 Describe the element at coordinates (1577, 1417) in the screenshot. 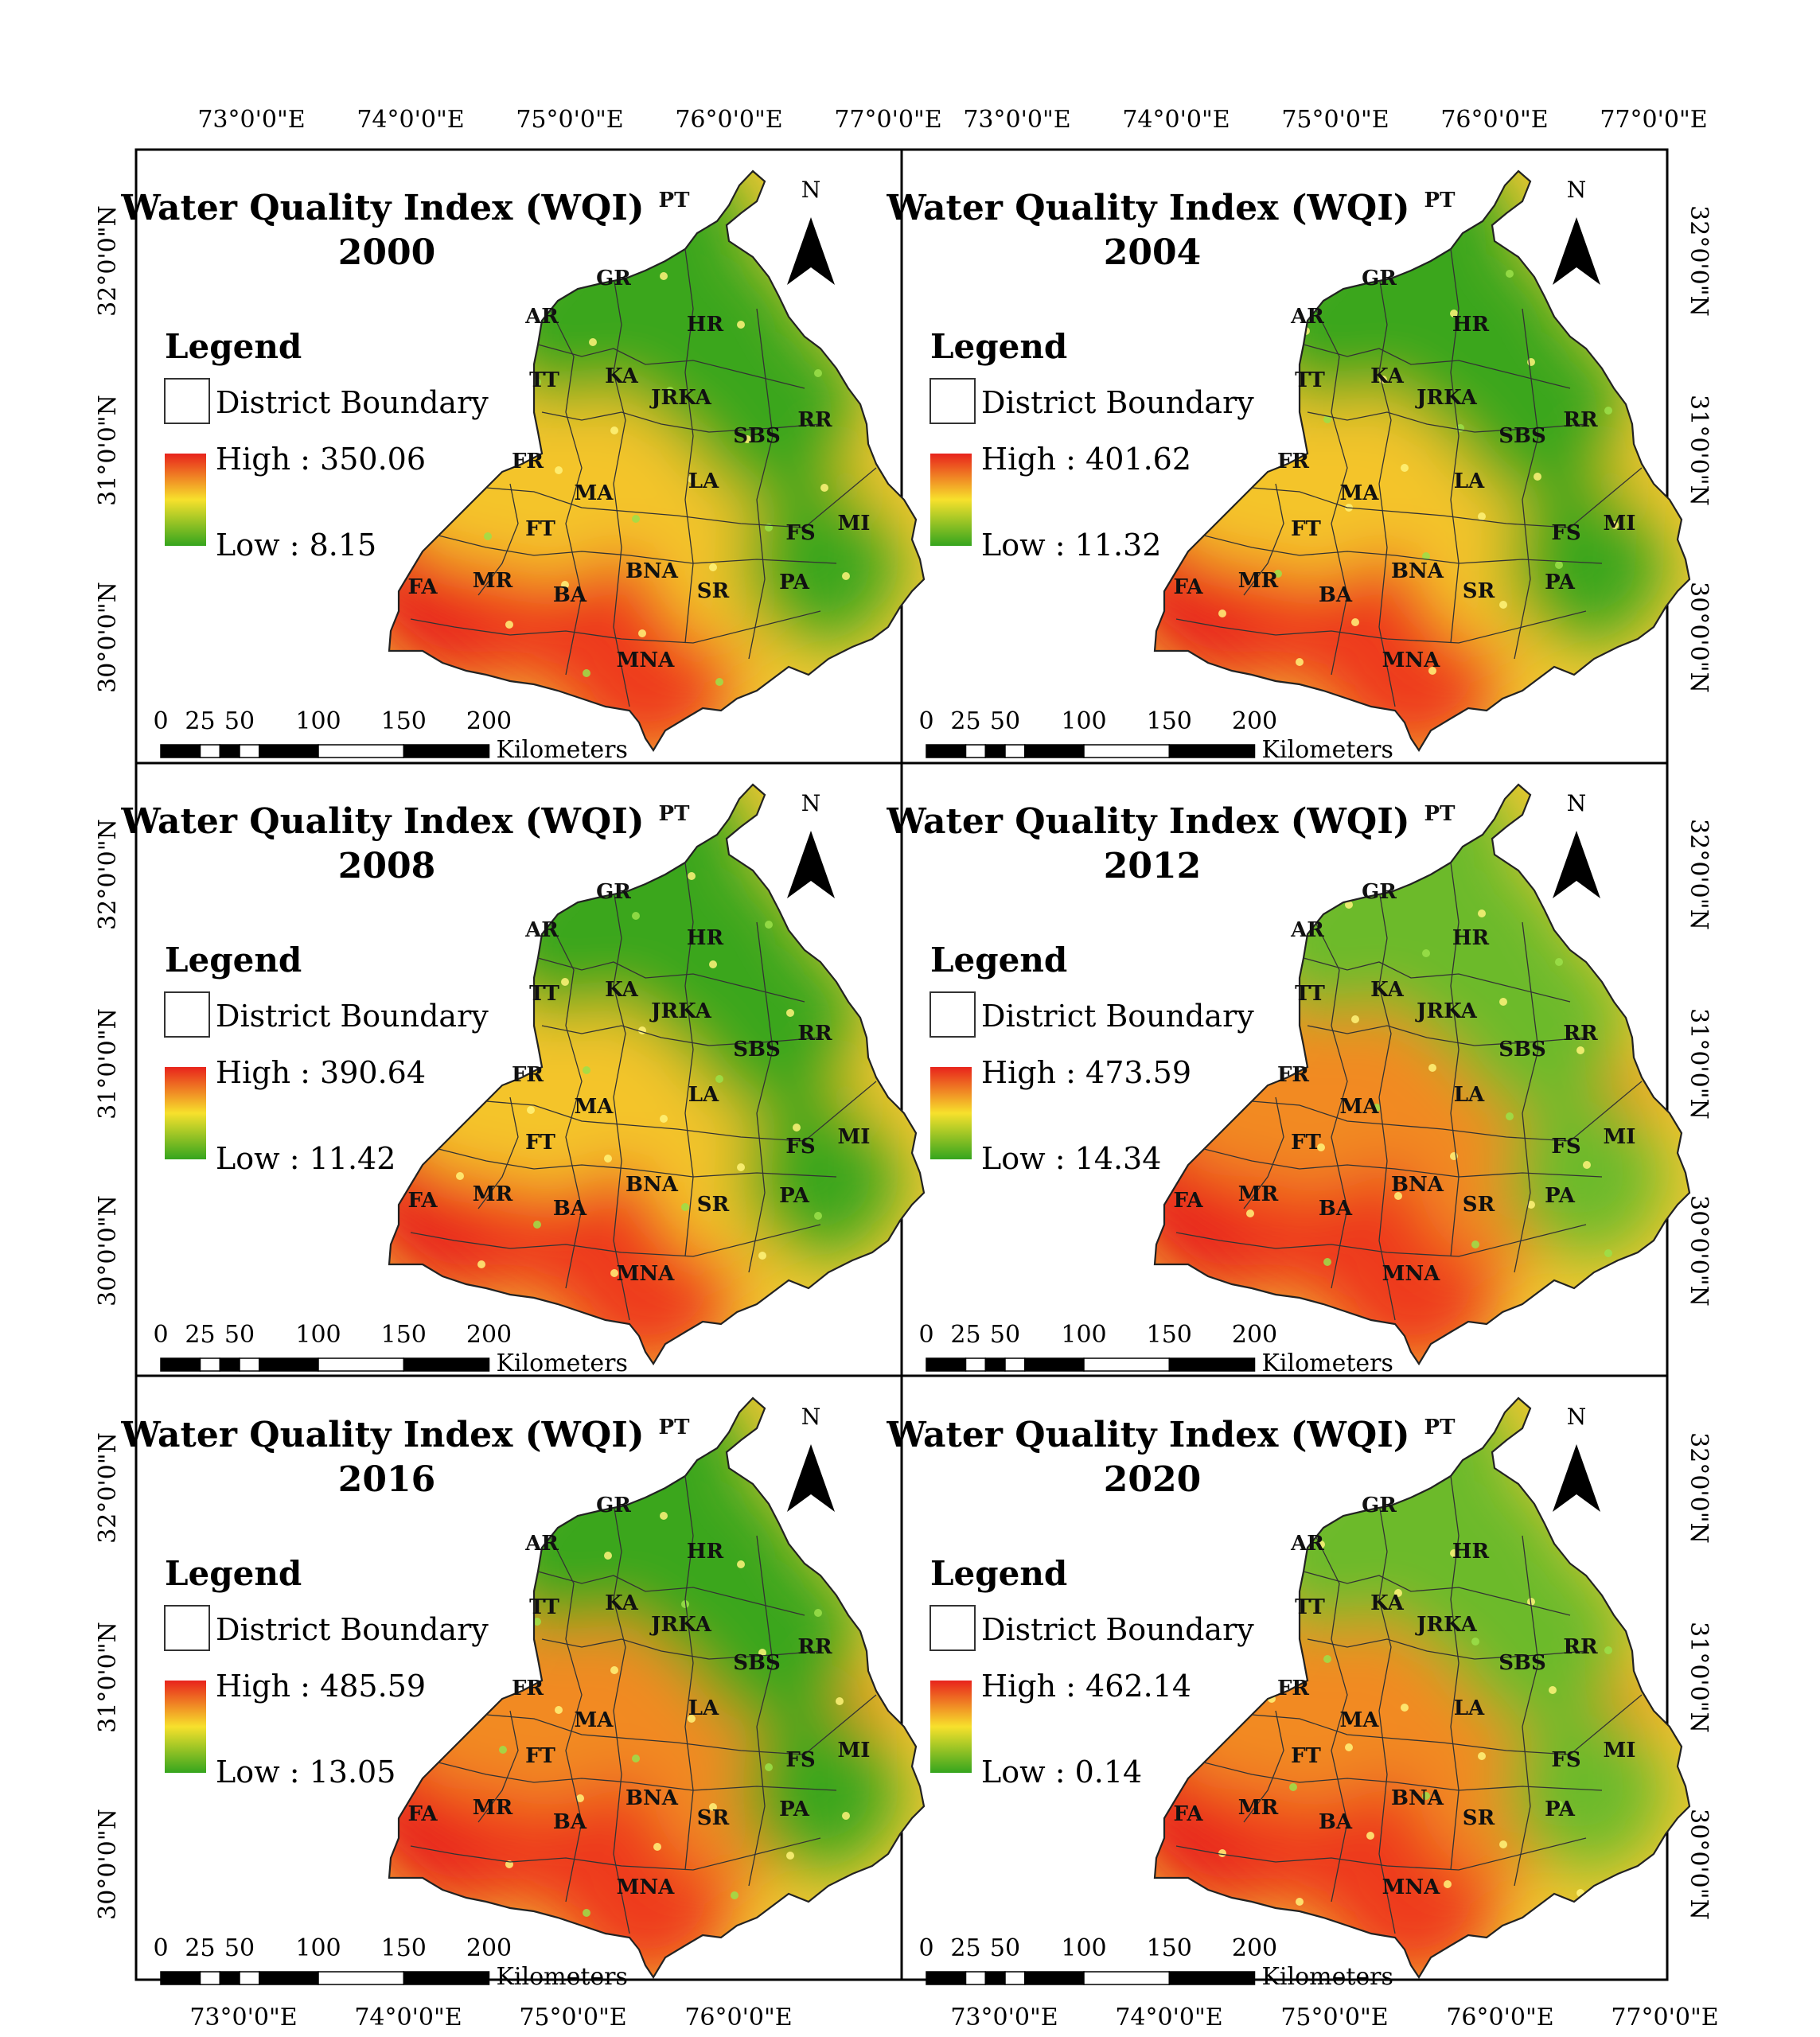

I see `svg-text: N` at that location.